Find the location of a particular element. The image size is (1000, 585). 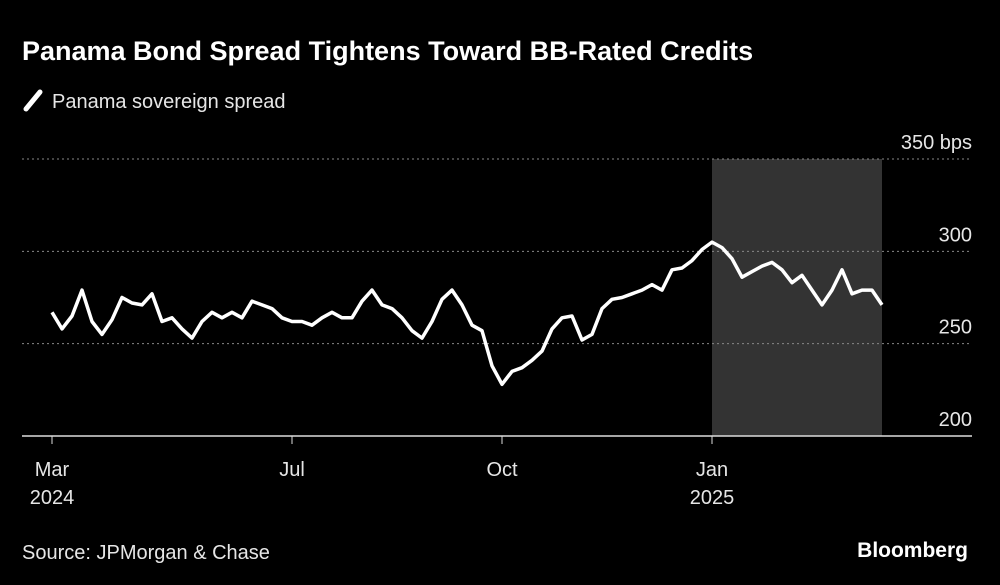

y-tick-label: 250 is located at coordinates (955, 328).